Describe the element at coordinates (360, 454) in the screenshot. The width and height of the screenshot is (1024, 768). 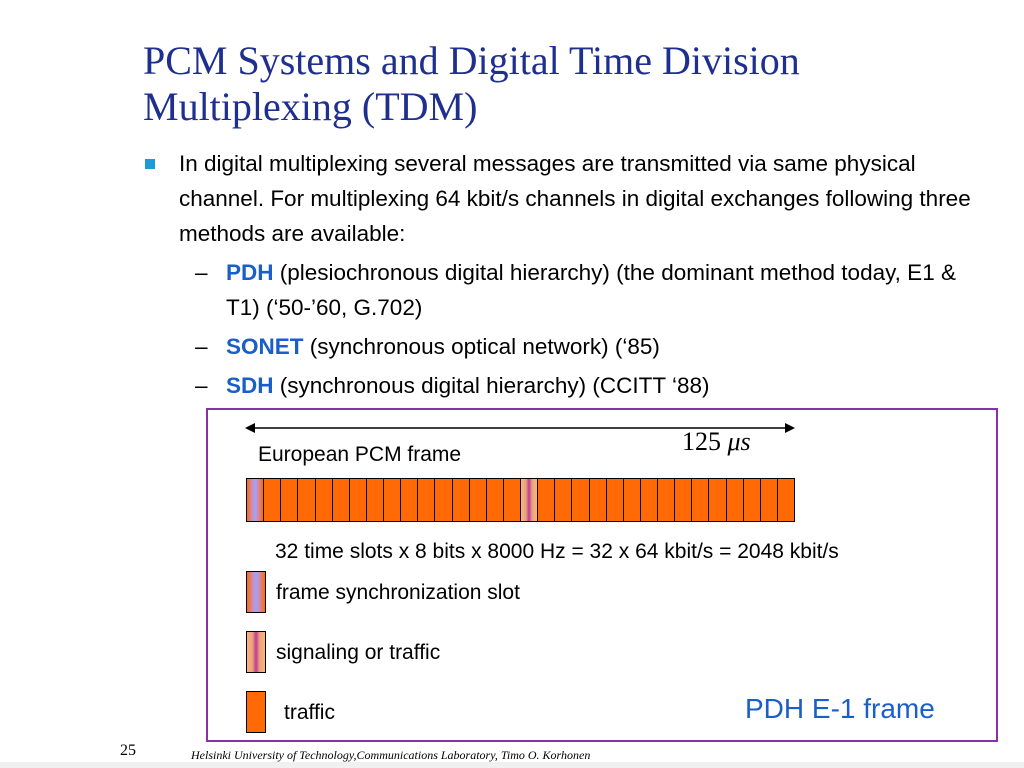
I see `frame-label: European PCM frame` at that location.